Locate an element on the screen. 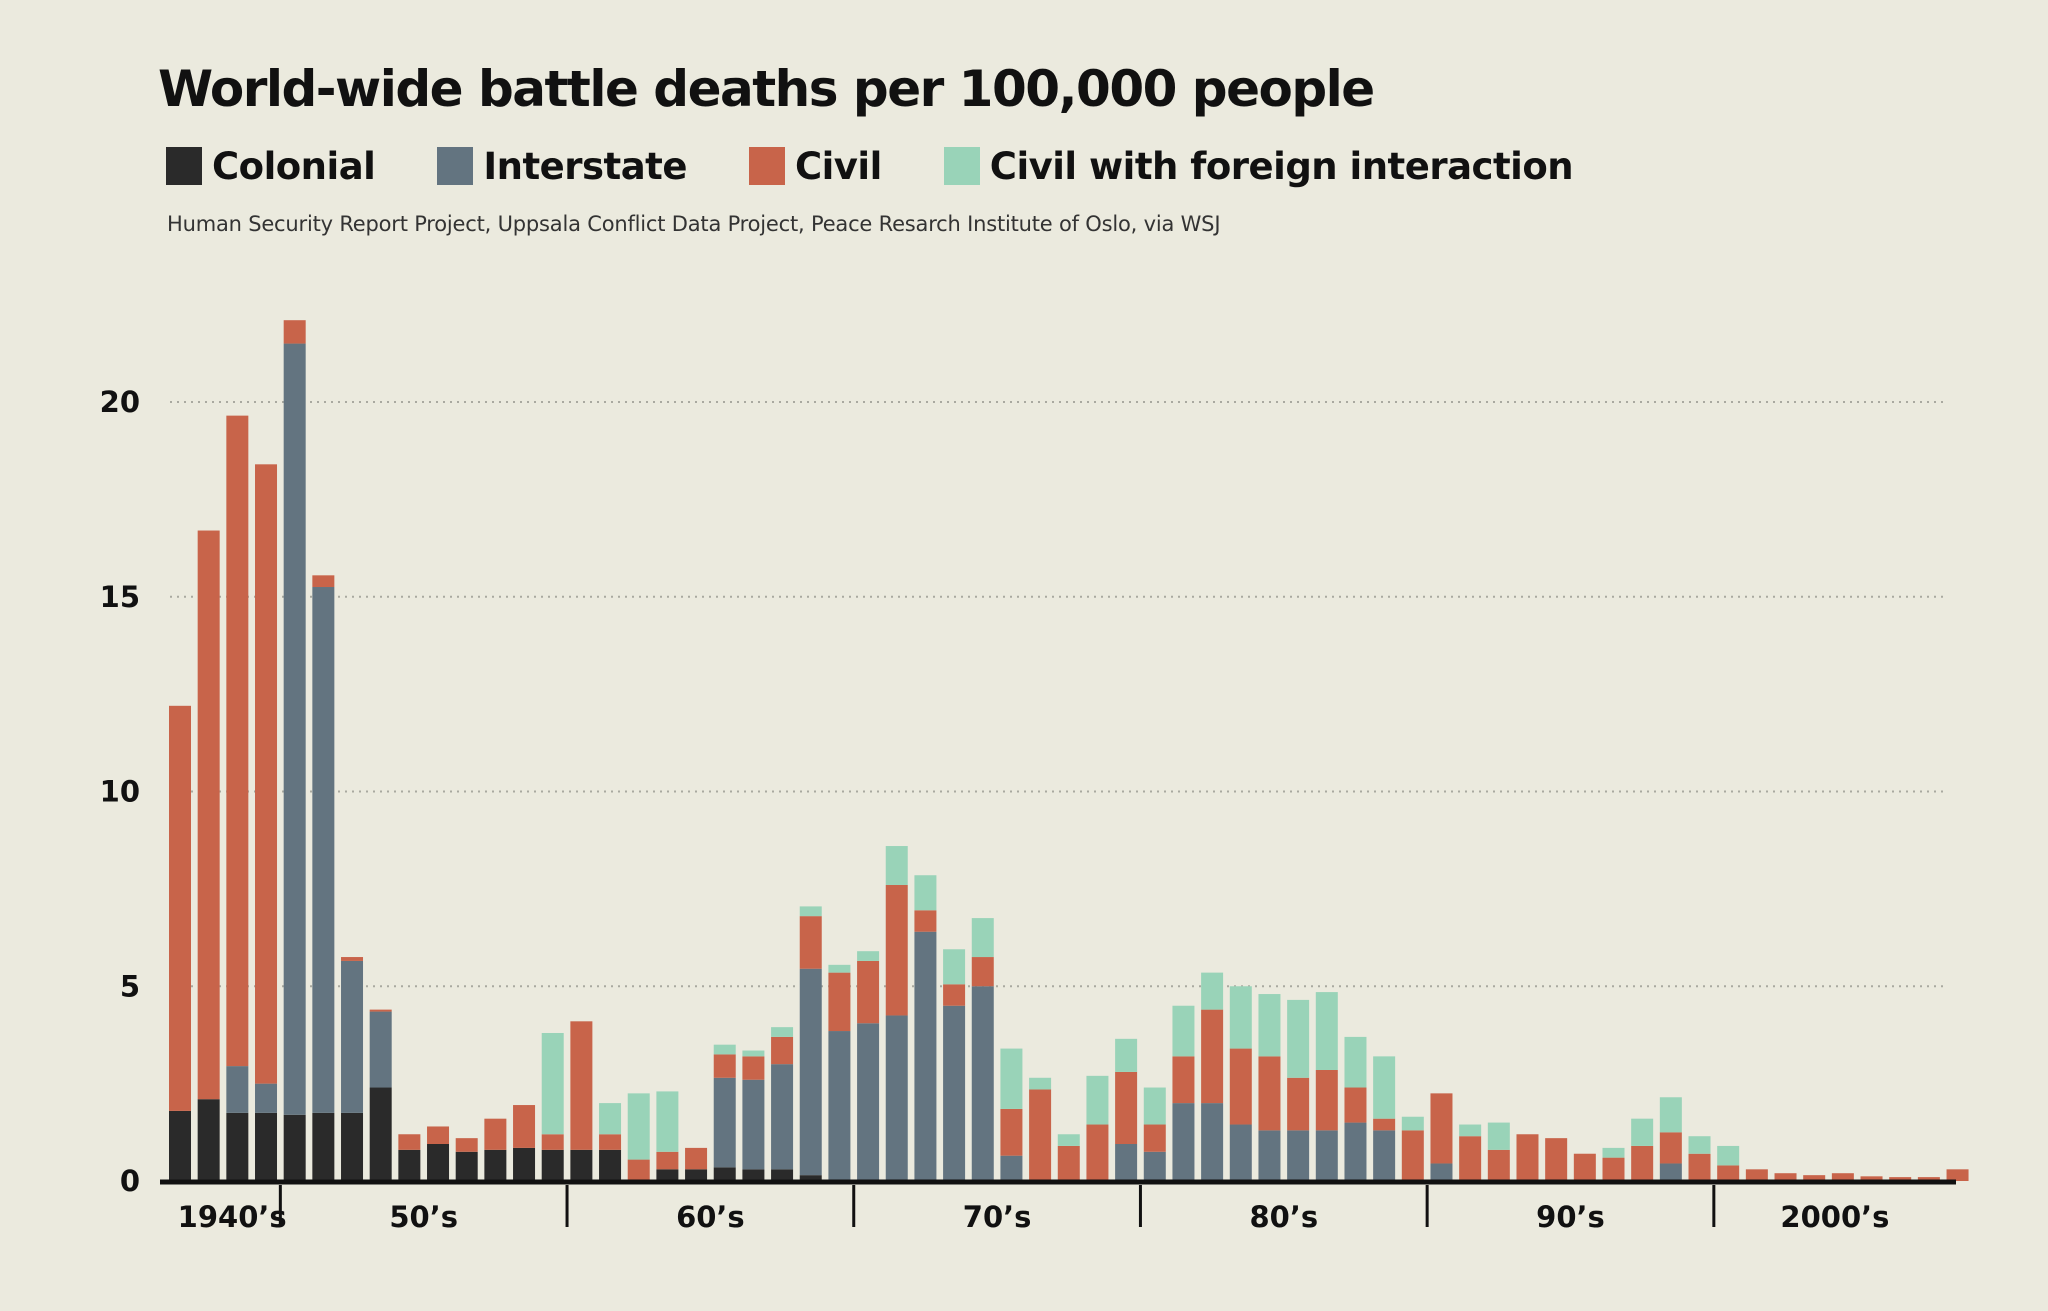  bar-1986-civil-with-foreign-interaction is located at coordinates (1326, 1031).